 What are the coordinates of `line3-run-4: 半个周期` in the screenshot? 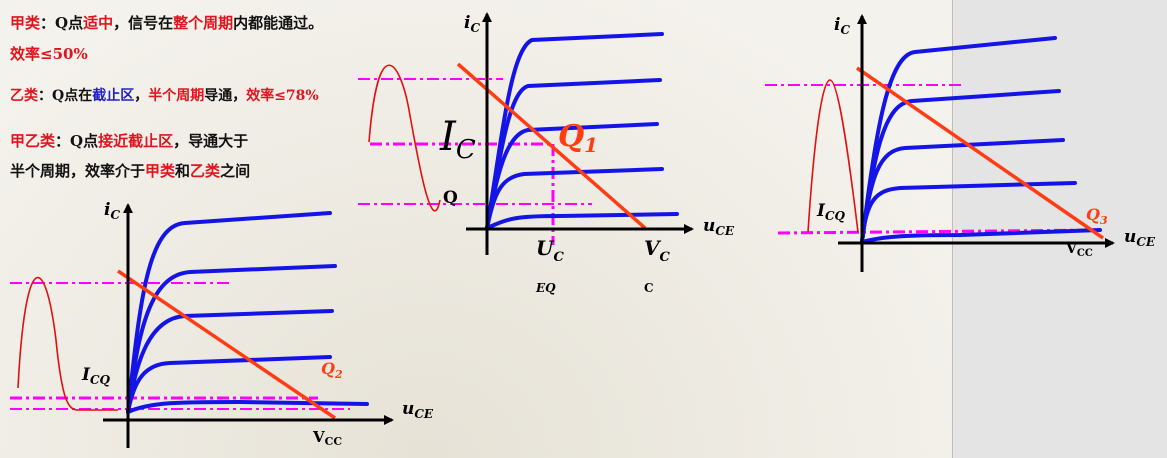 It's located at (176, 96).